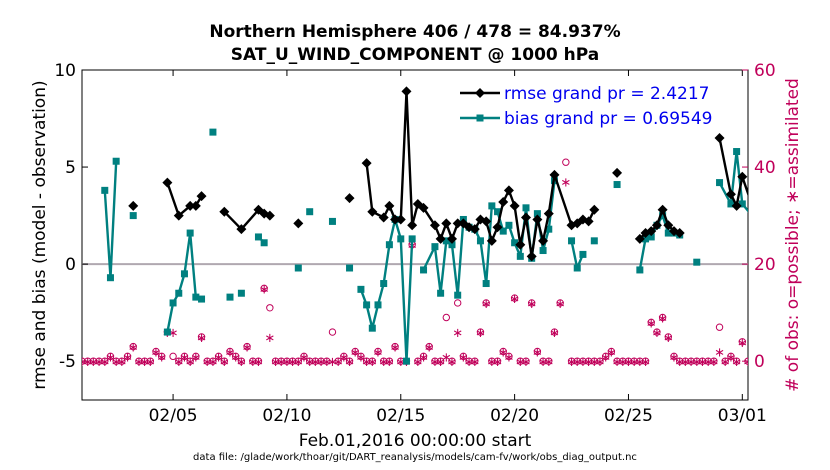 Image resolution: width=830 pixels, height=470 pixels. I want to click on legend-marker, so click(480, 93).